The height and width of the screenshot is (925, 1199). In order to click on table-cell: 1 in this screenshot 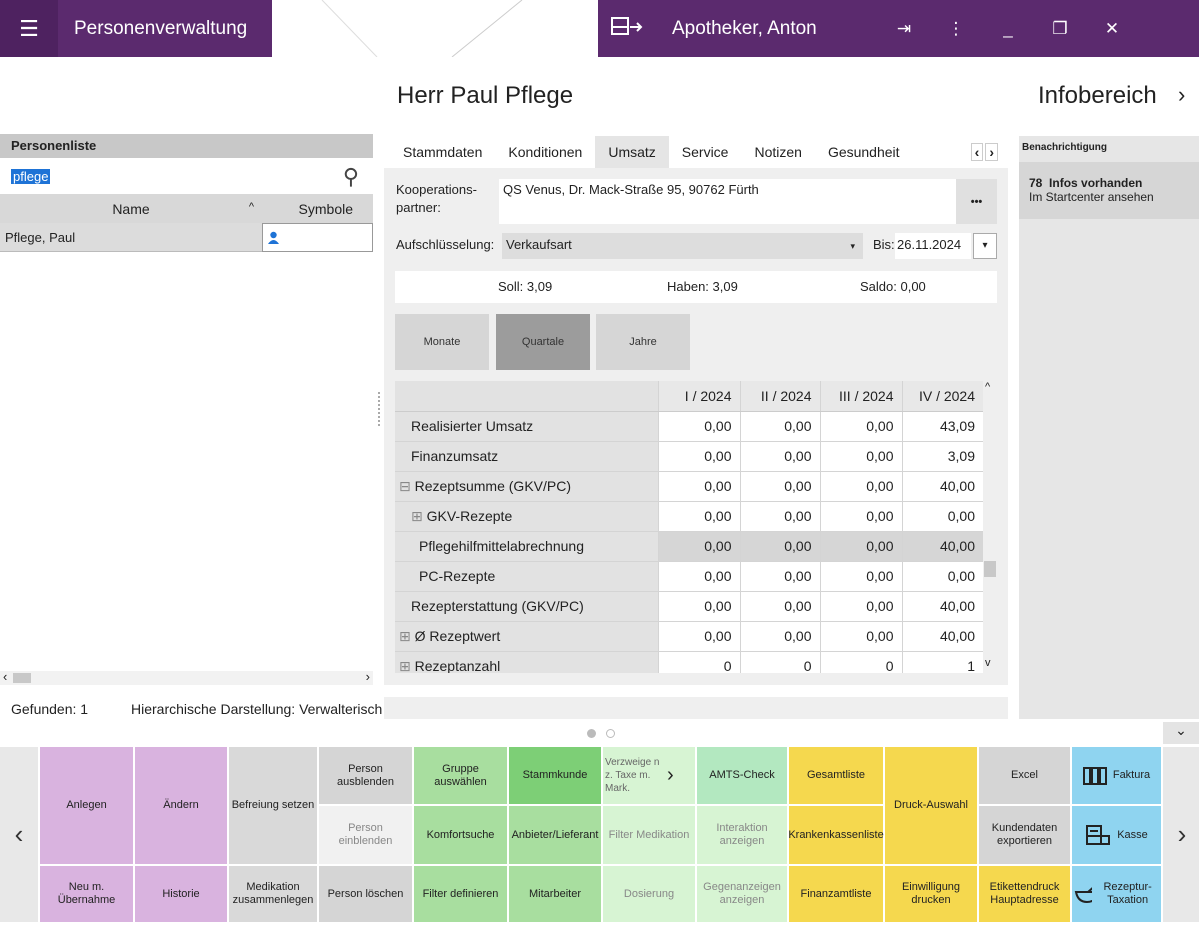, I will do `click(942, 662)`.